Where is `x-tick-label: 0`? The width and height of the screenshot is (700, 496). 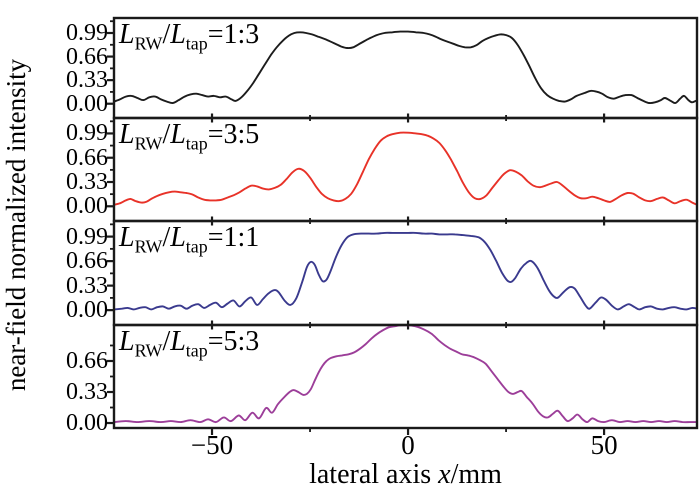 x-tick-label: 0 is located at coordinates (408, 445).